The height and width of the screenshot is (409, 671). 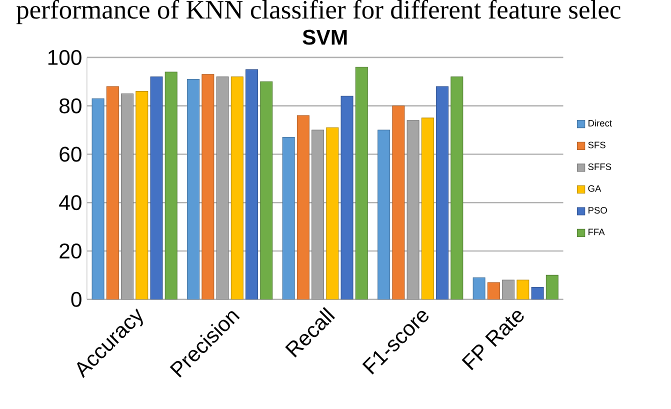 What do you see at coordinates (600, 166) in the screenshot?
I see `legend-label: SFFS` at bounding box center [600, 166].